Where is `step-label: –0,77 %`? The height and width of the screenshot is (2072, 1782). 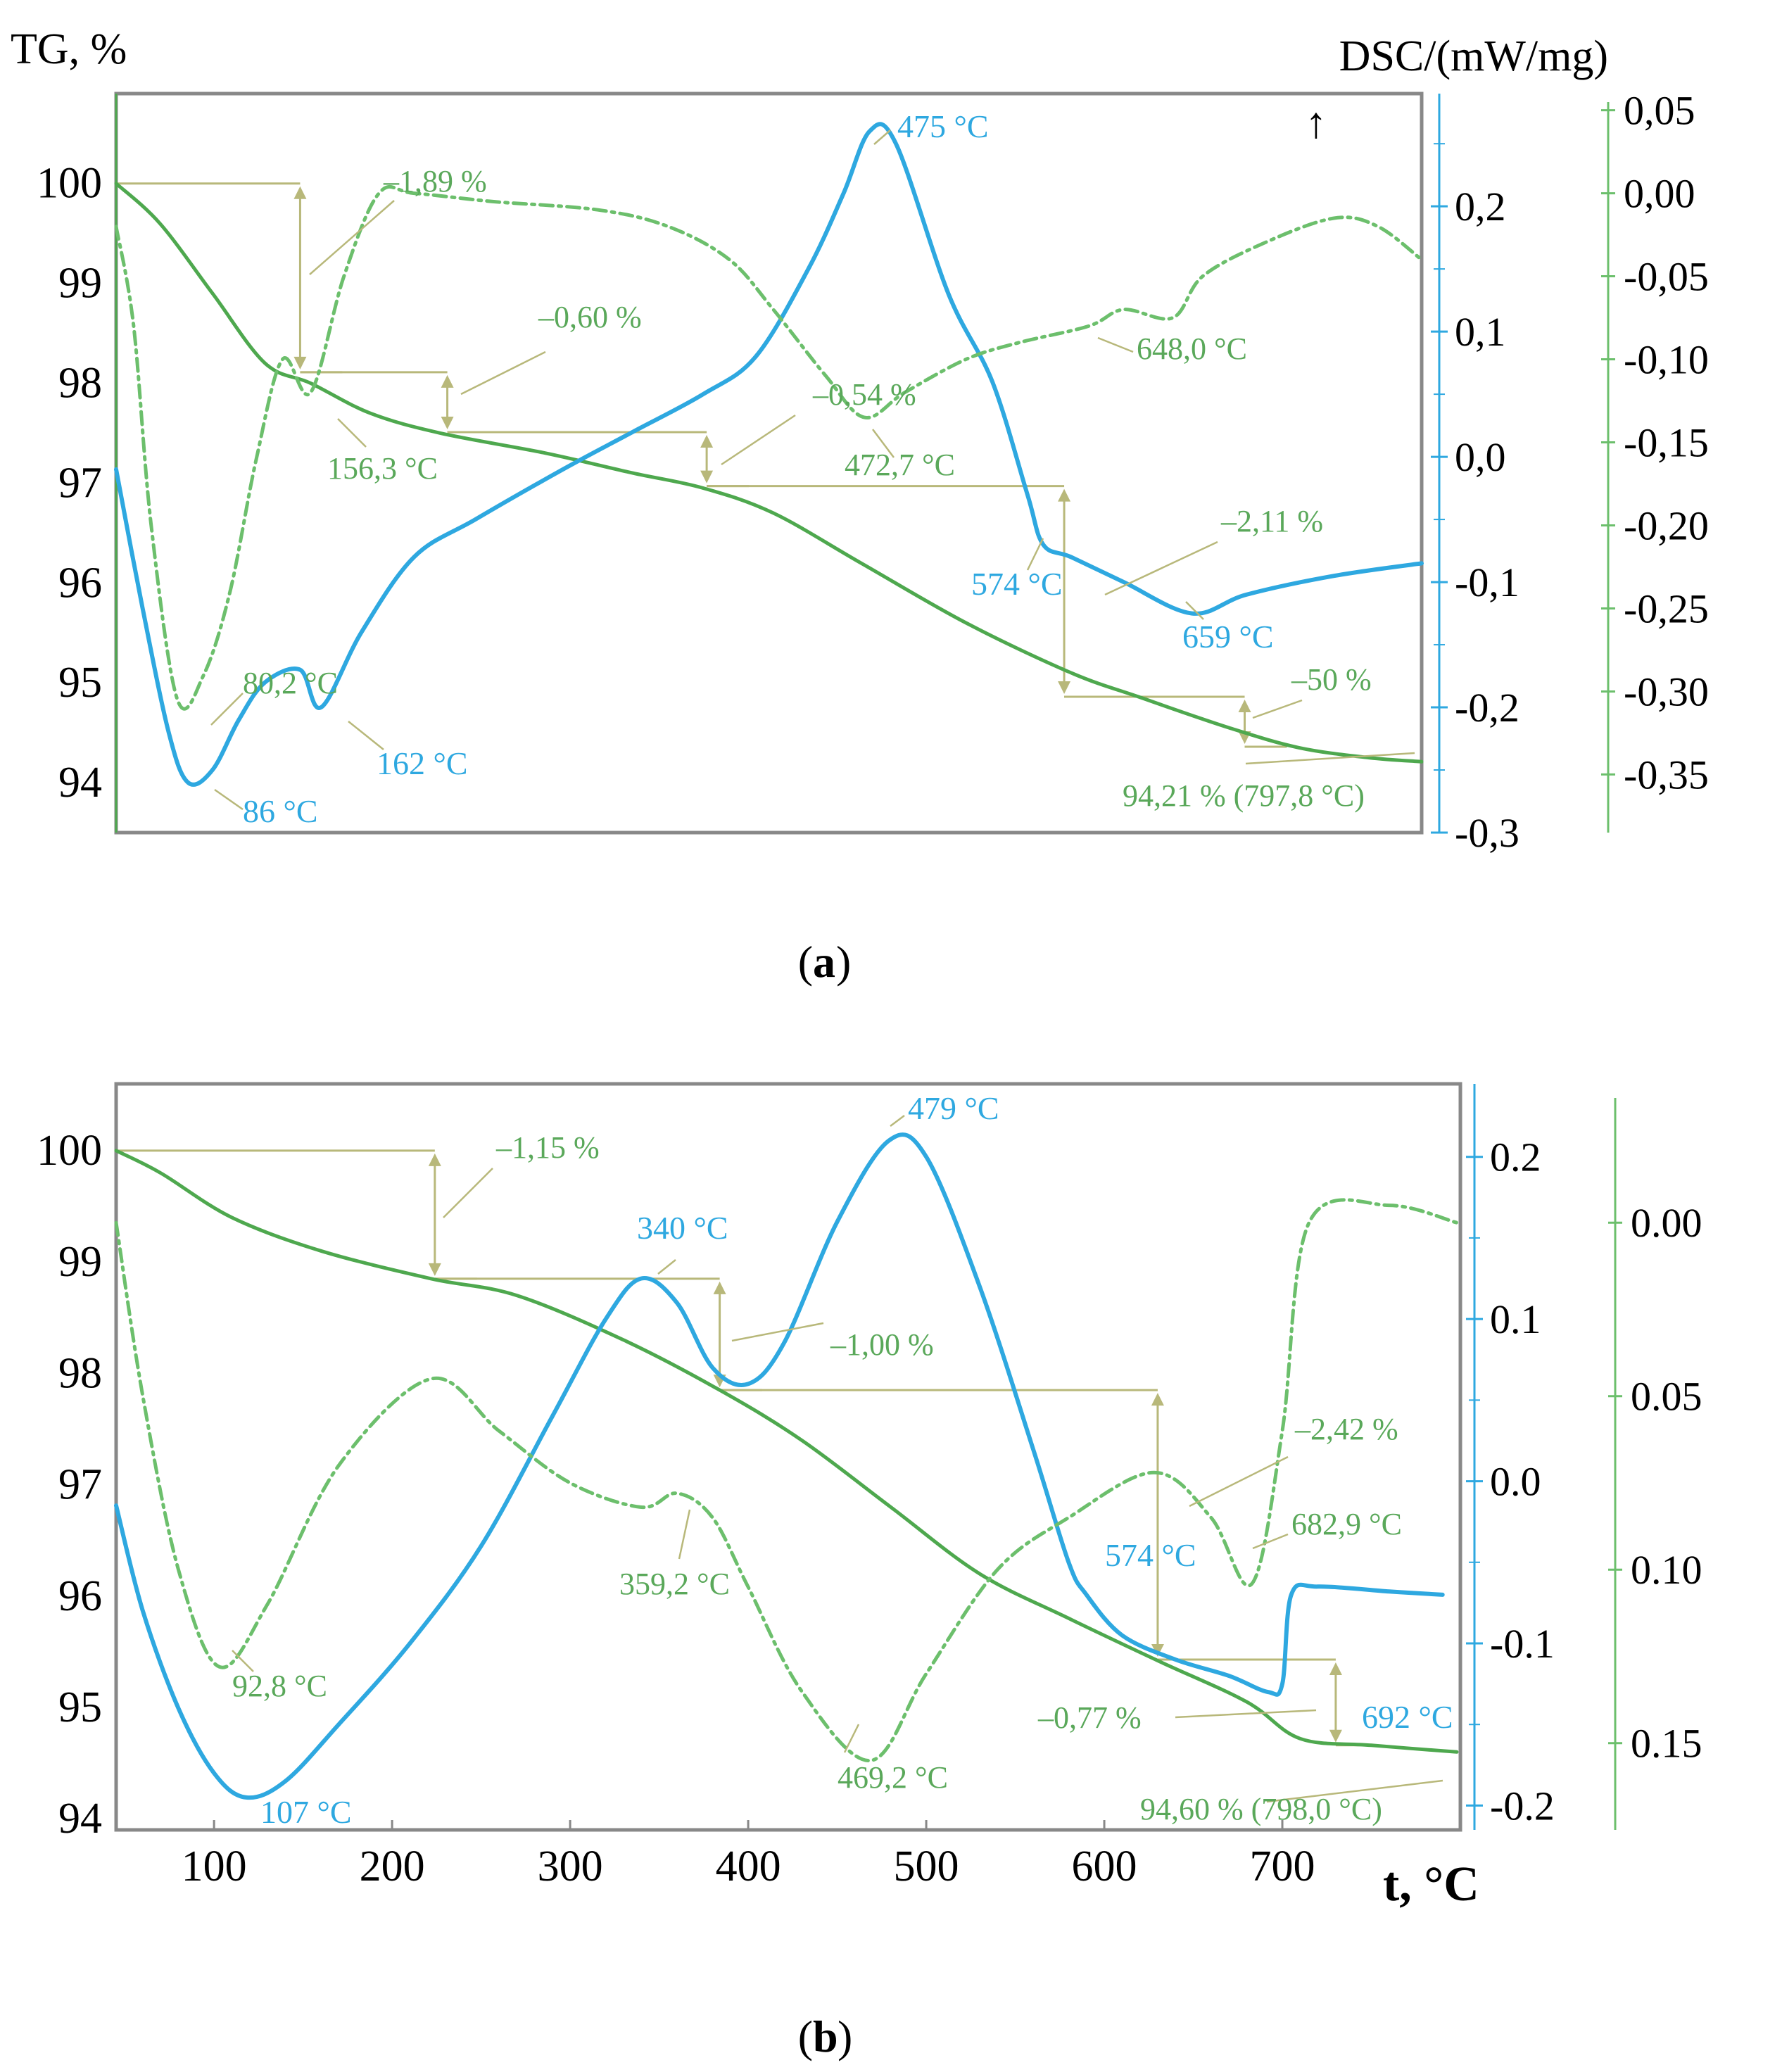
step-label: –0,77 % is located at coordinates (1089, 1717).